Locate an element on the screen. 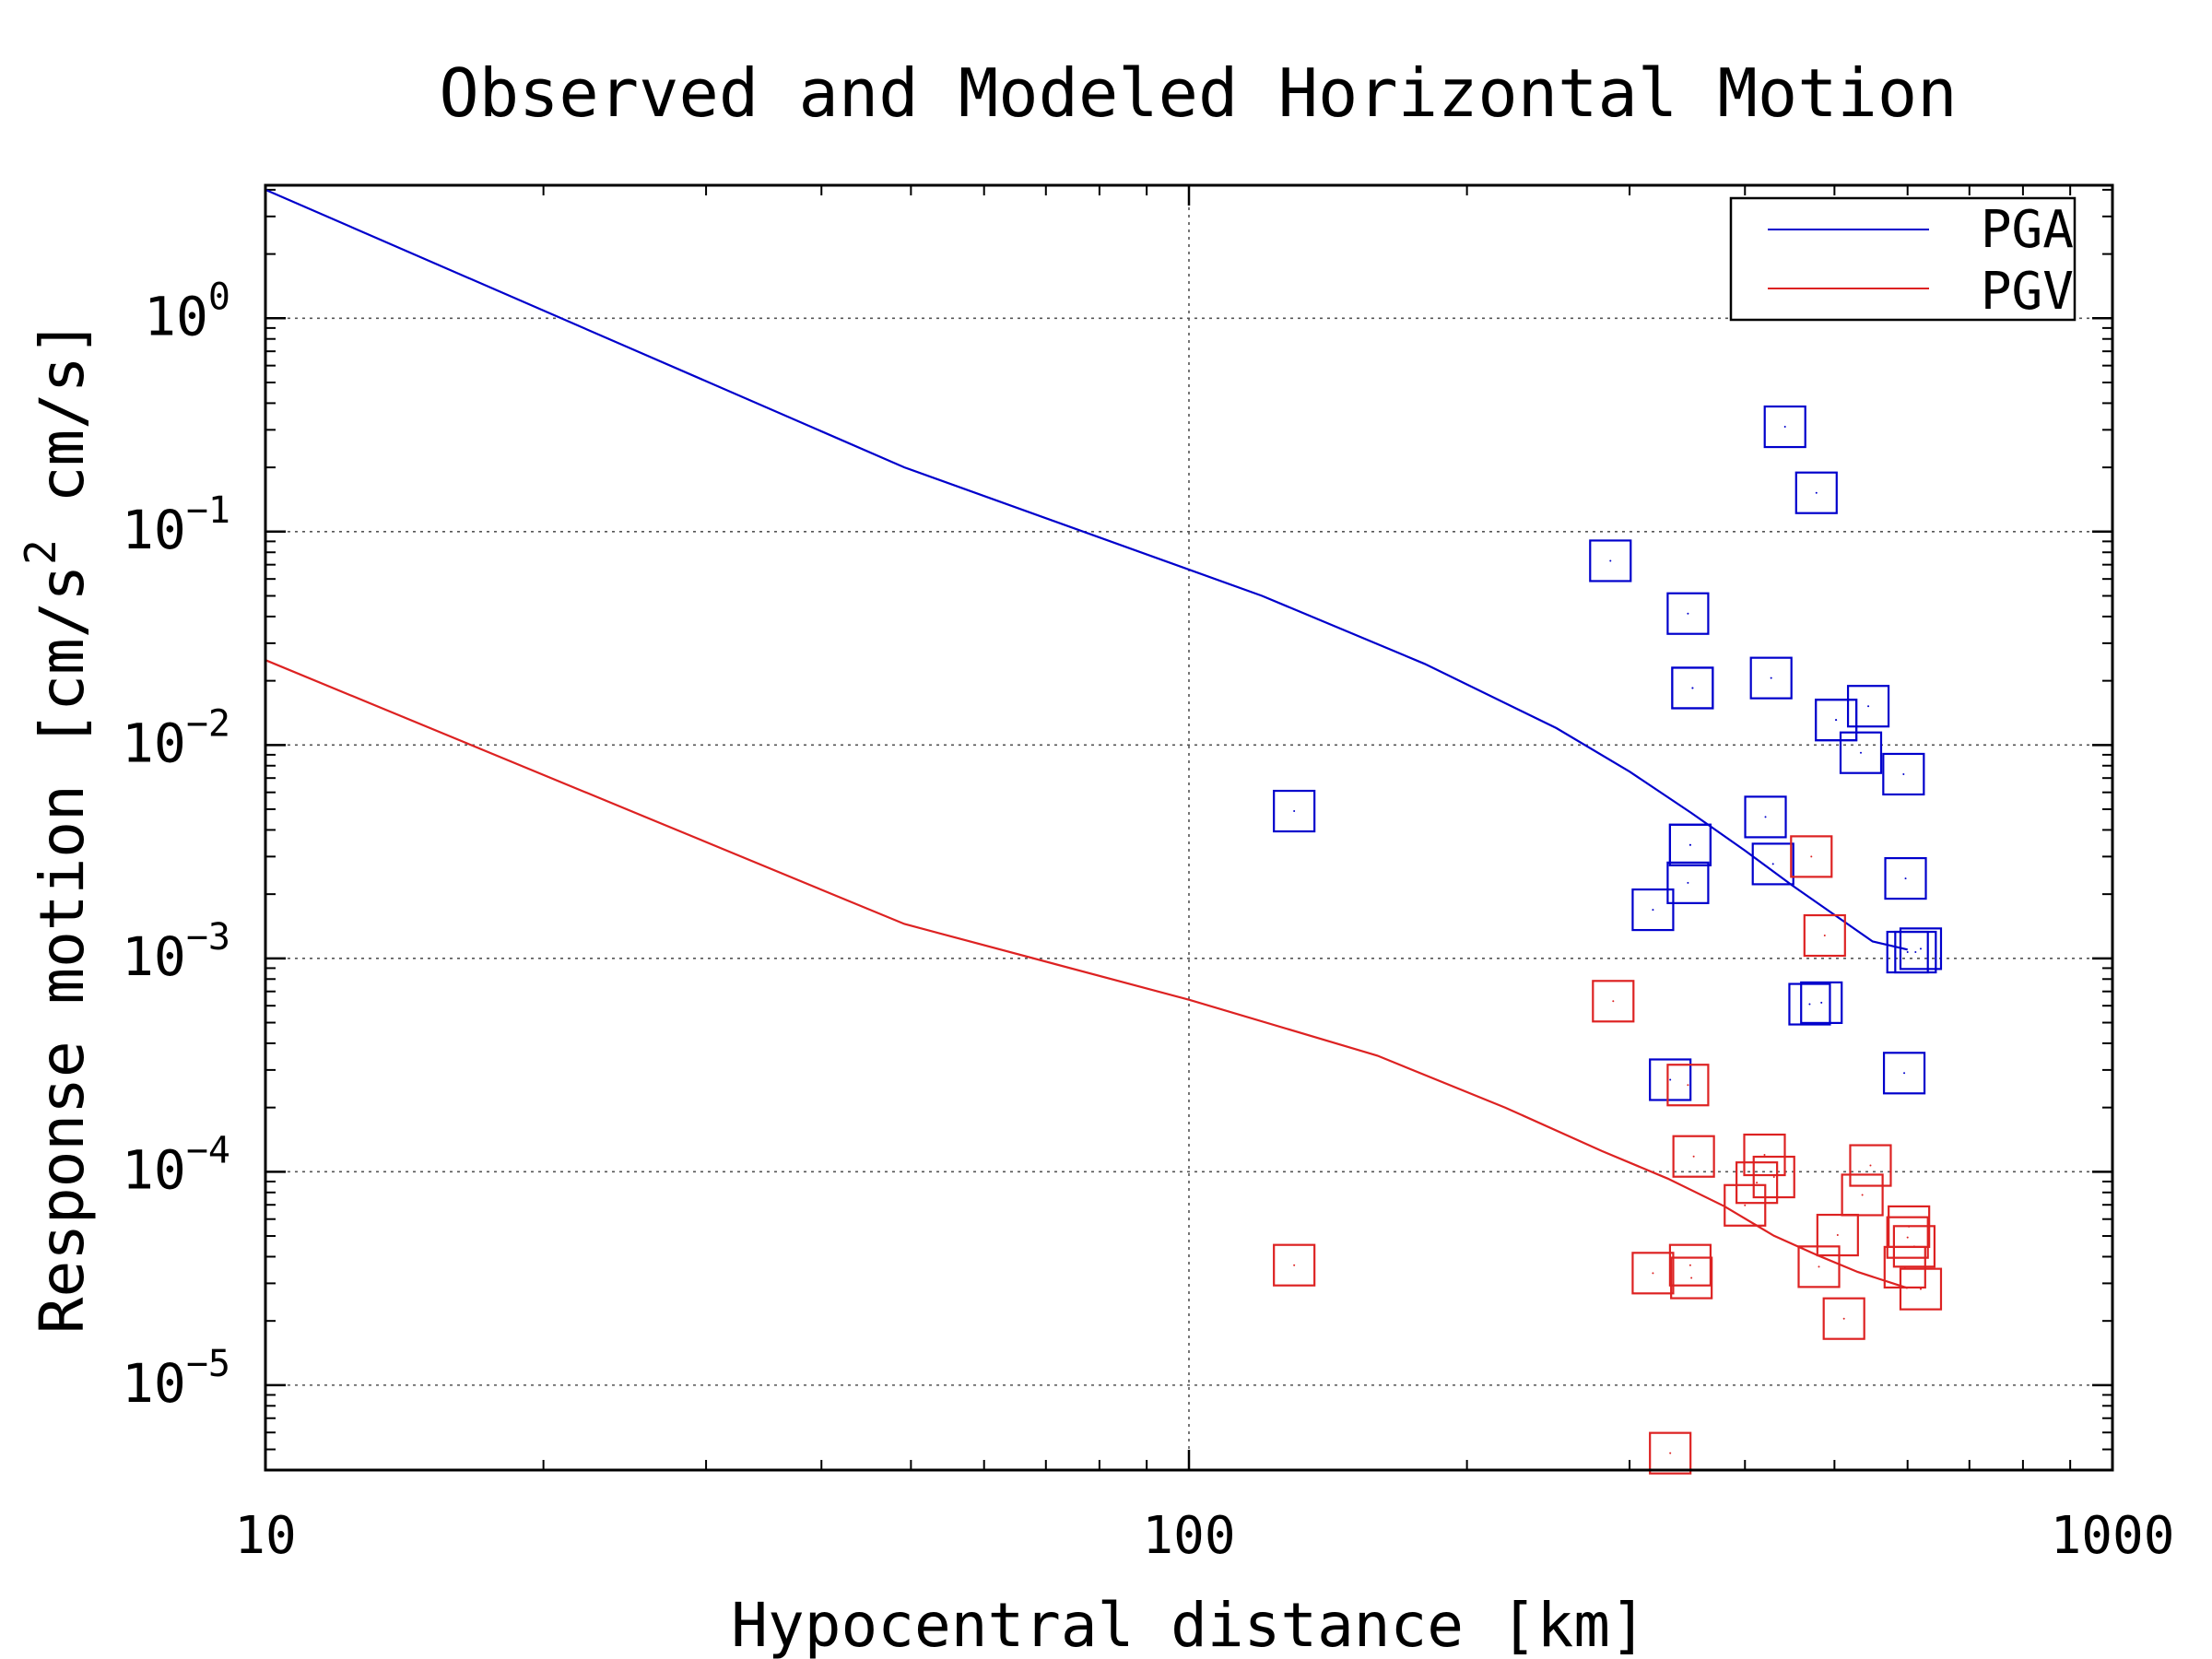 The image size is (2212, 1659). y-axis-label: Response motion [cm/s2 cm/s] is located at coordinates (57, 827).